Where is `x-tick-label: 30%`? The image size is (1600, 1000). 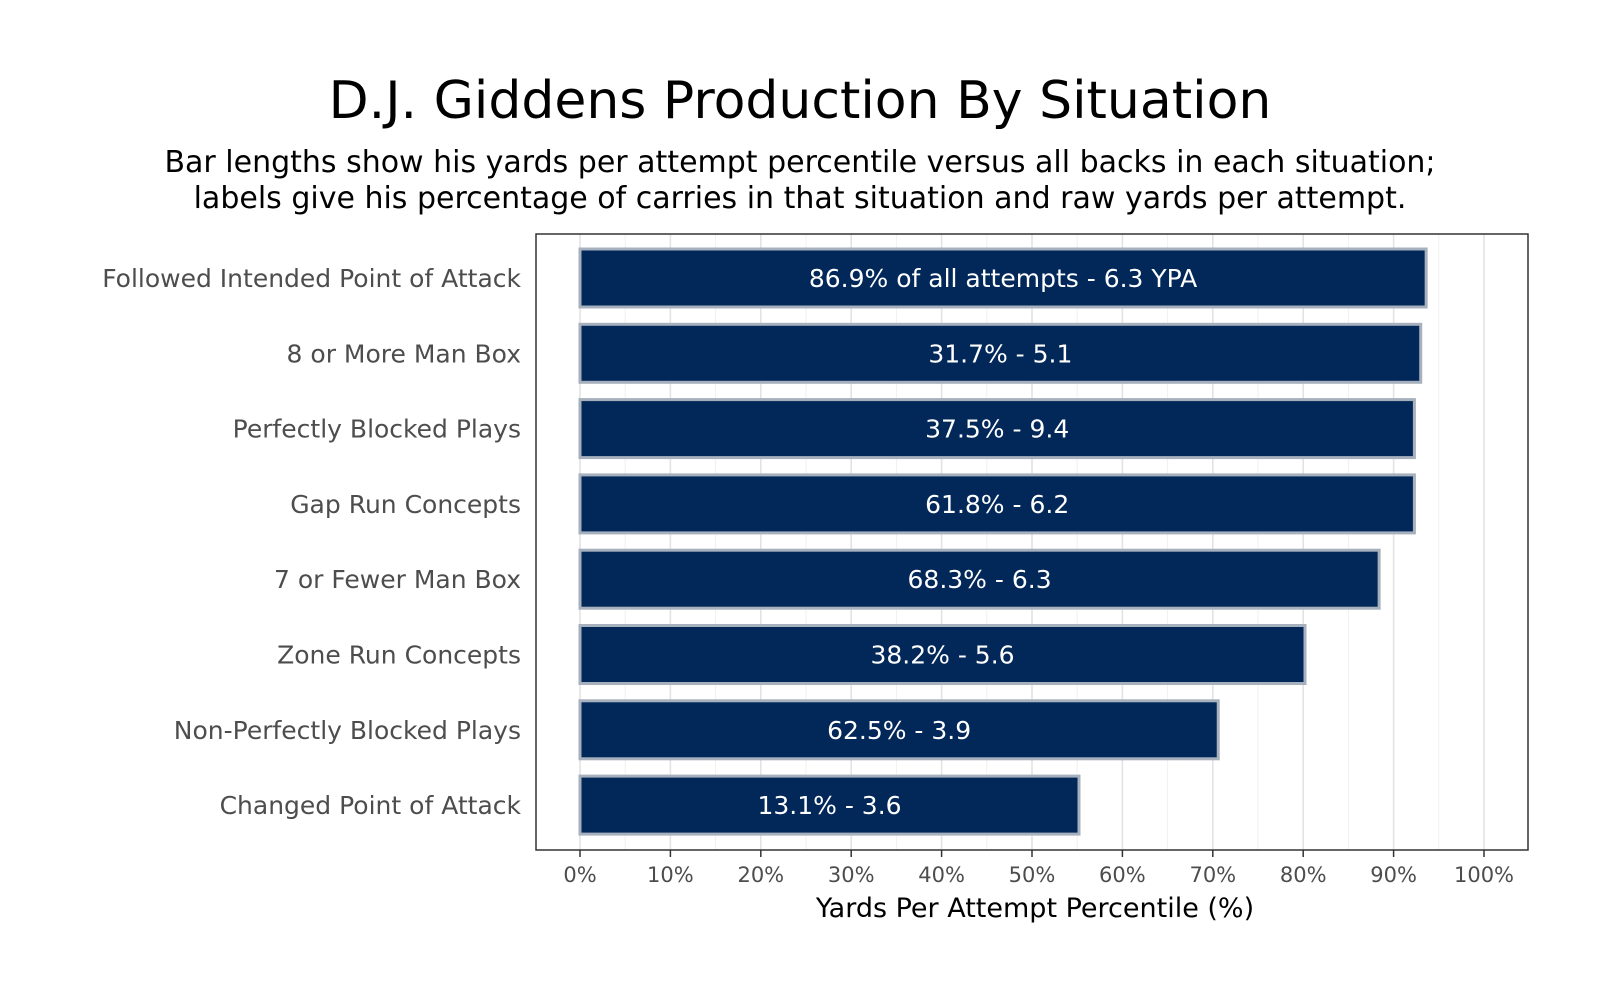
x-tick-label: 30% is located at coordinates (851, 875).